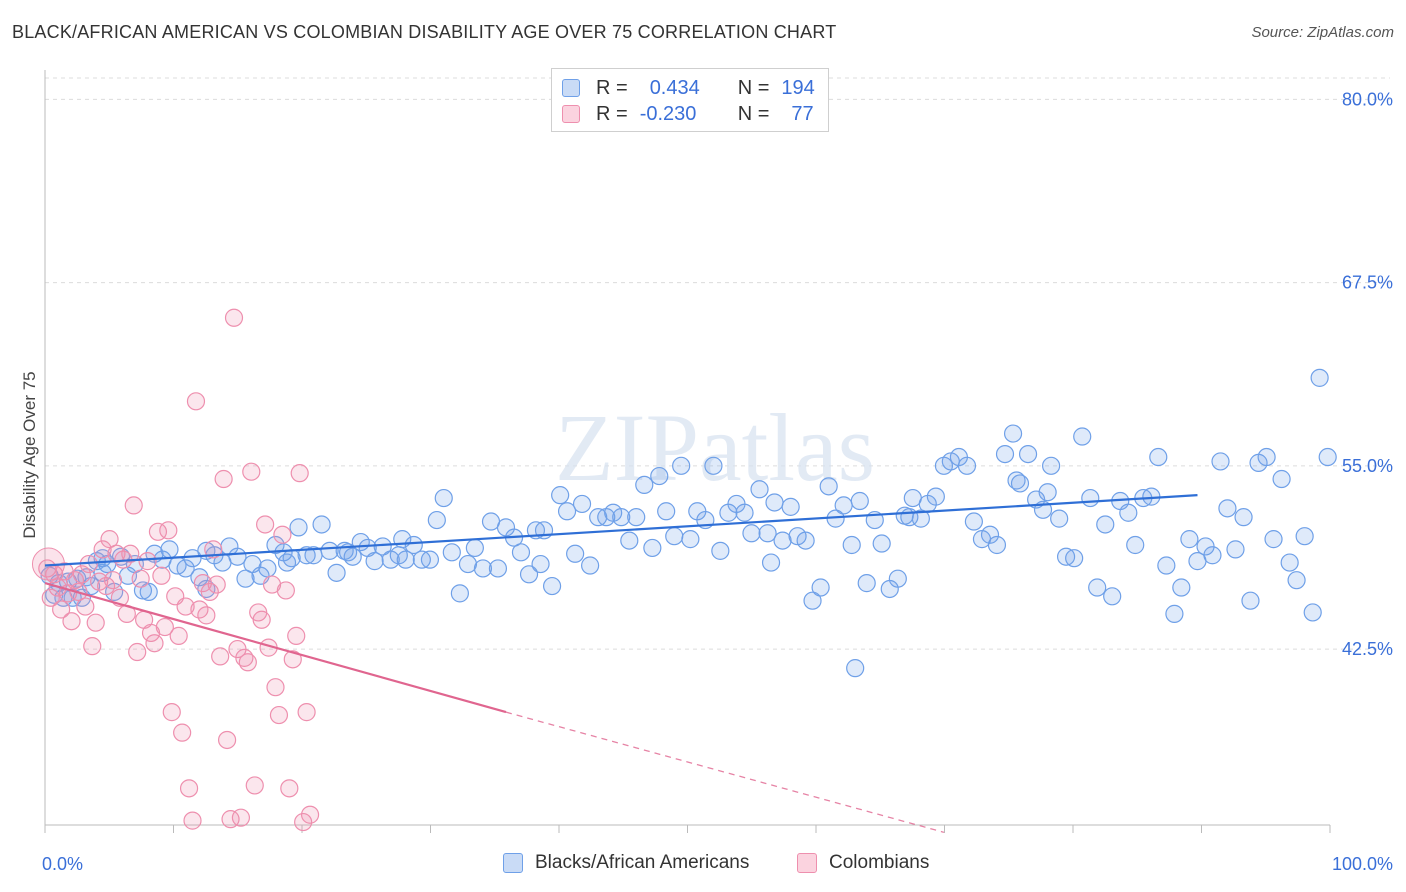  I want to click on y-tick-label: 67.5%, so click(1367, 283).